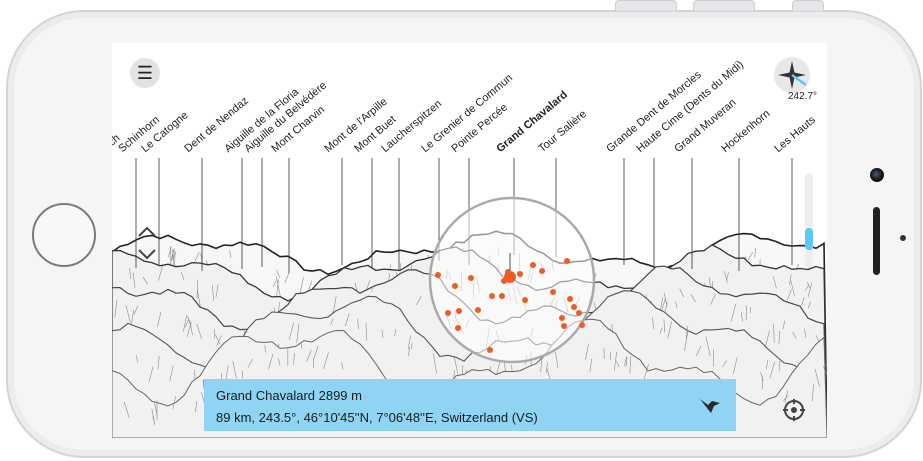  What do you see at coordinates (510, 277) in the screenshot?
I see `selected-peak-marker` at bounding box center [510, 277].